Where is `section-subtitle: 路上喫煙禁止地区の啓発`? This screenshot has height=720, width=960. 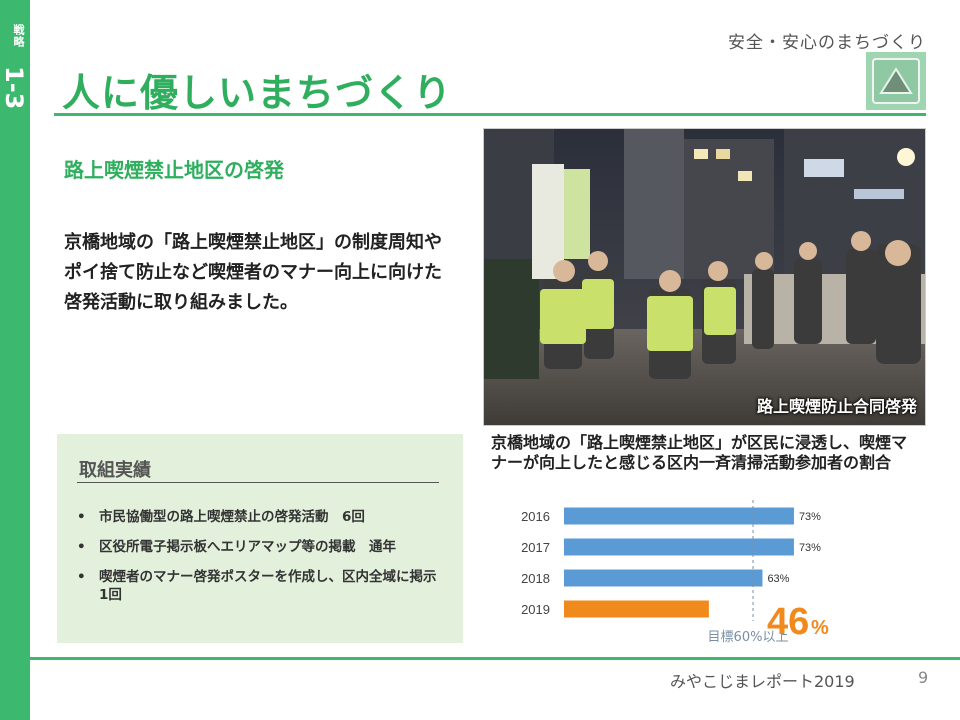
section-subtitle: 路上喫煙禁止地区の啓発 is located at coordinates (174, 170).